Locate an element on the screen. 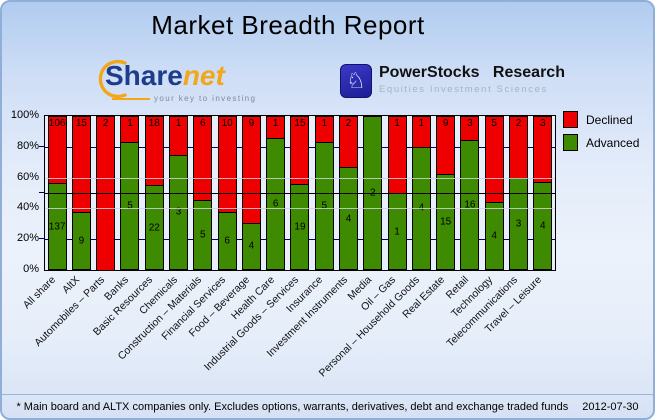  legend-item-declined: Declined is located at coordinates (601, 119).